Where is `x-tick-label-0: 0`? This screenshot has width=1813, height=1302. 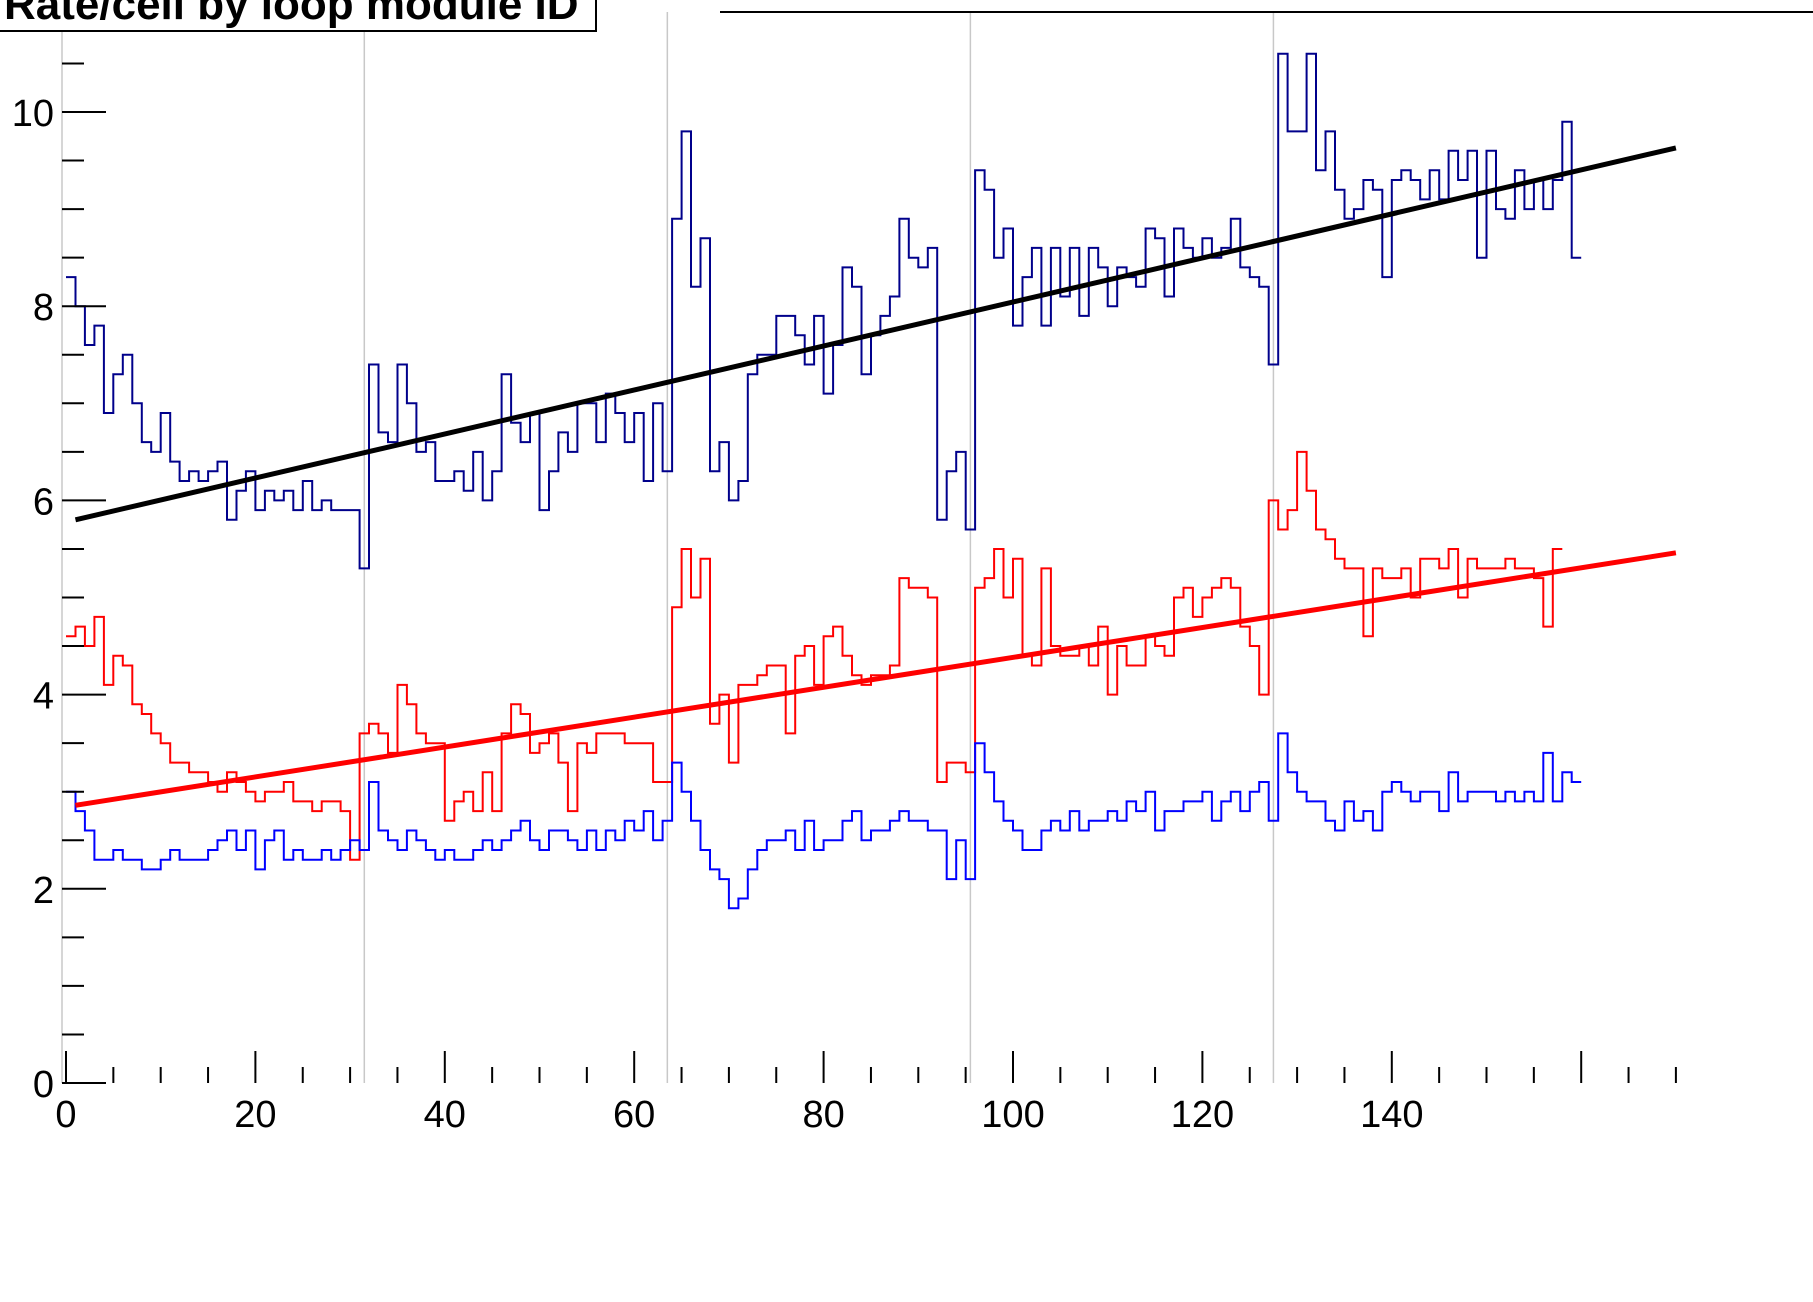 x-tick-label-0: 0 is located at coordinates (65, 1115).